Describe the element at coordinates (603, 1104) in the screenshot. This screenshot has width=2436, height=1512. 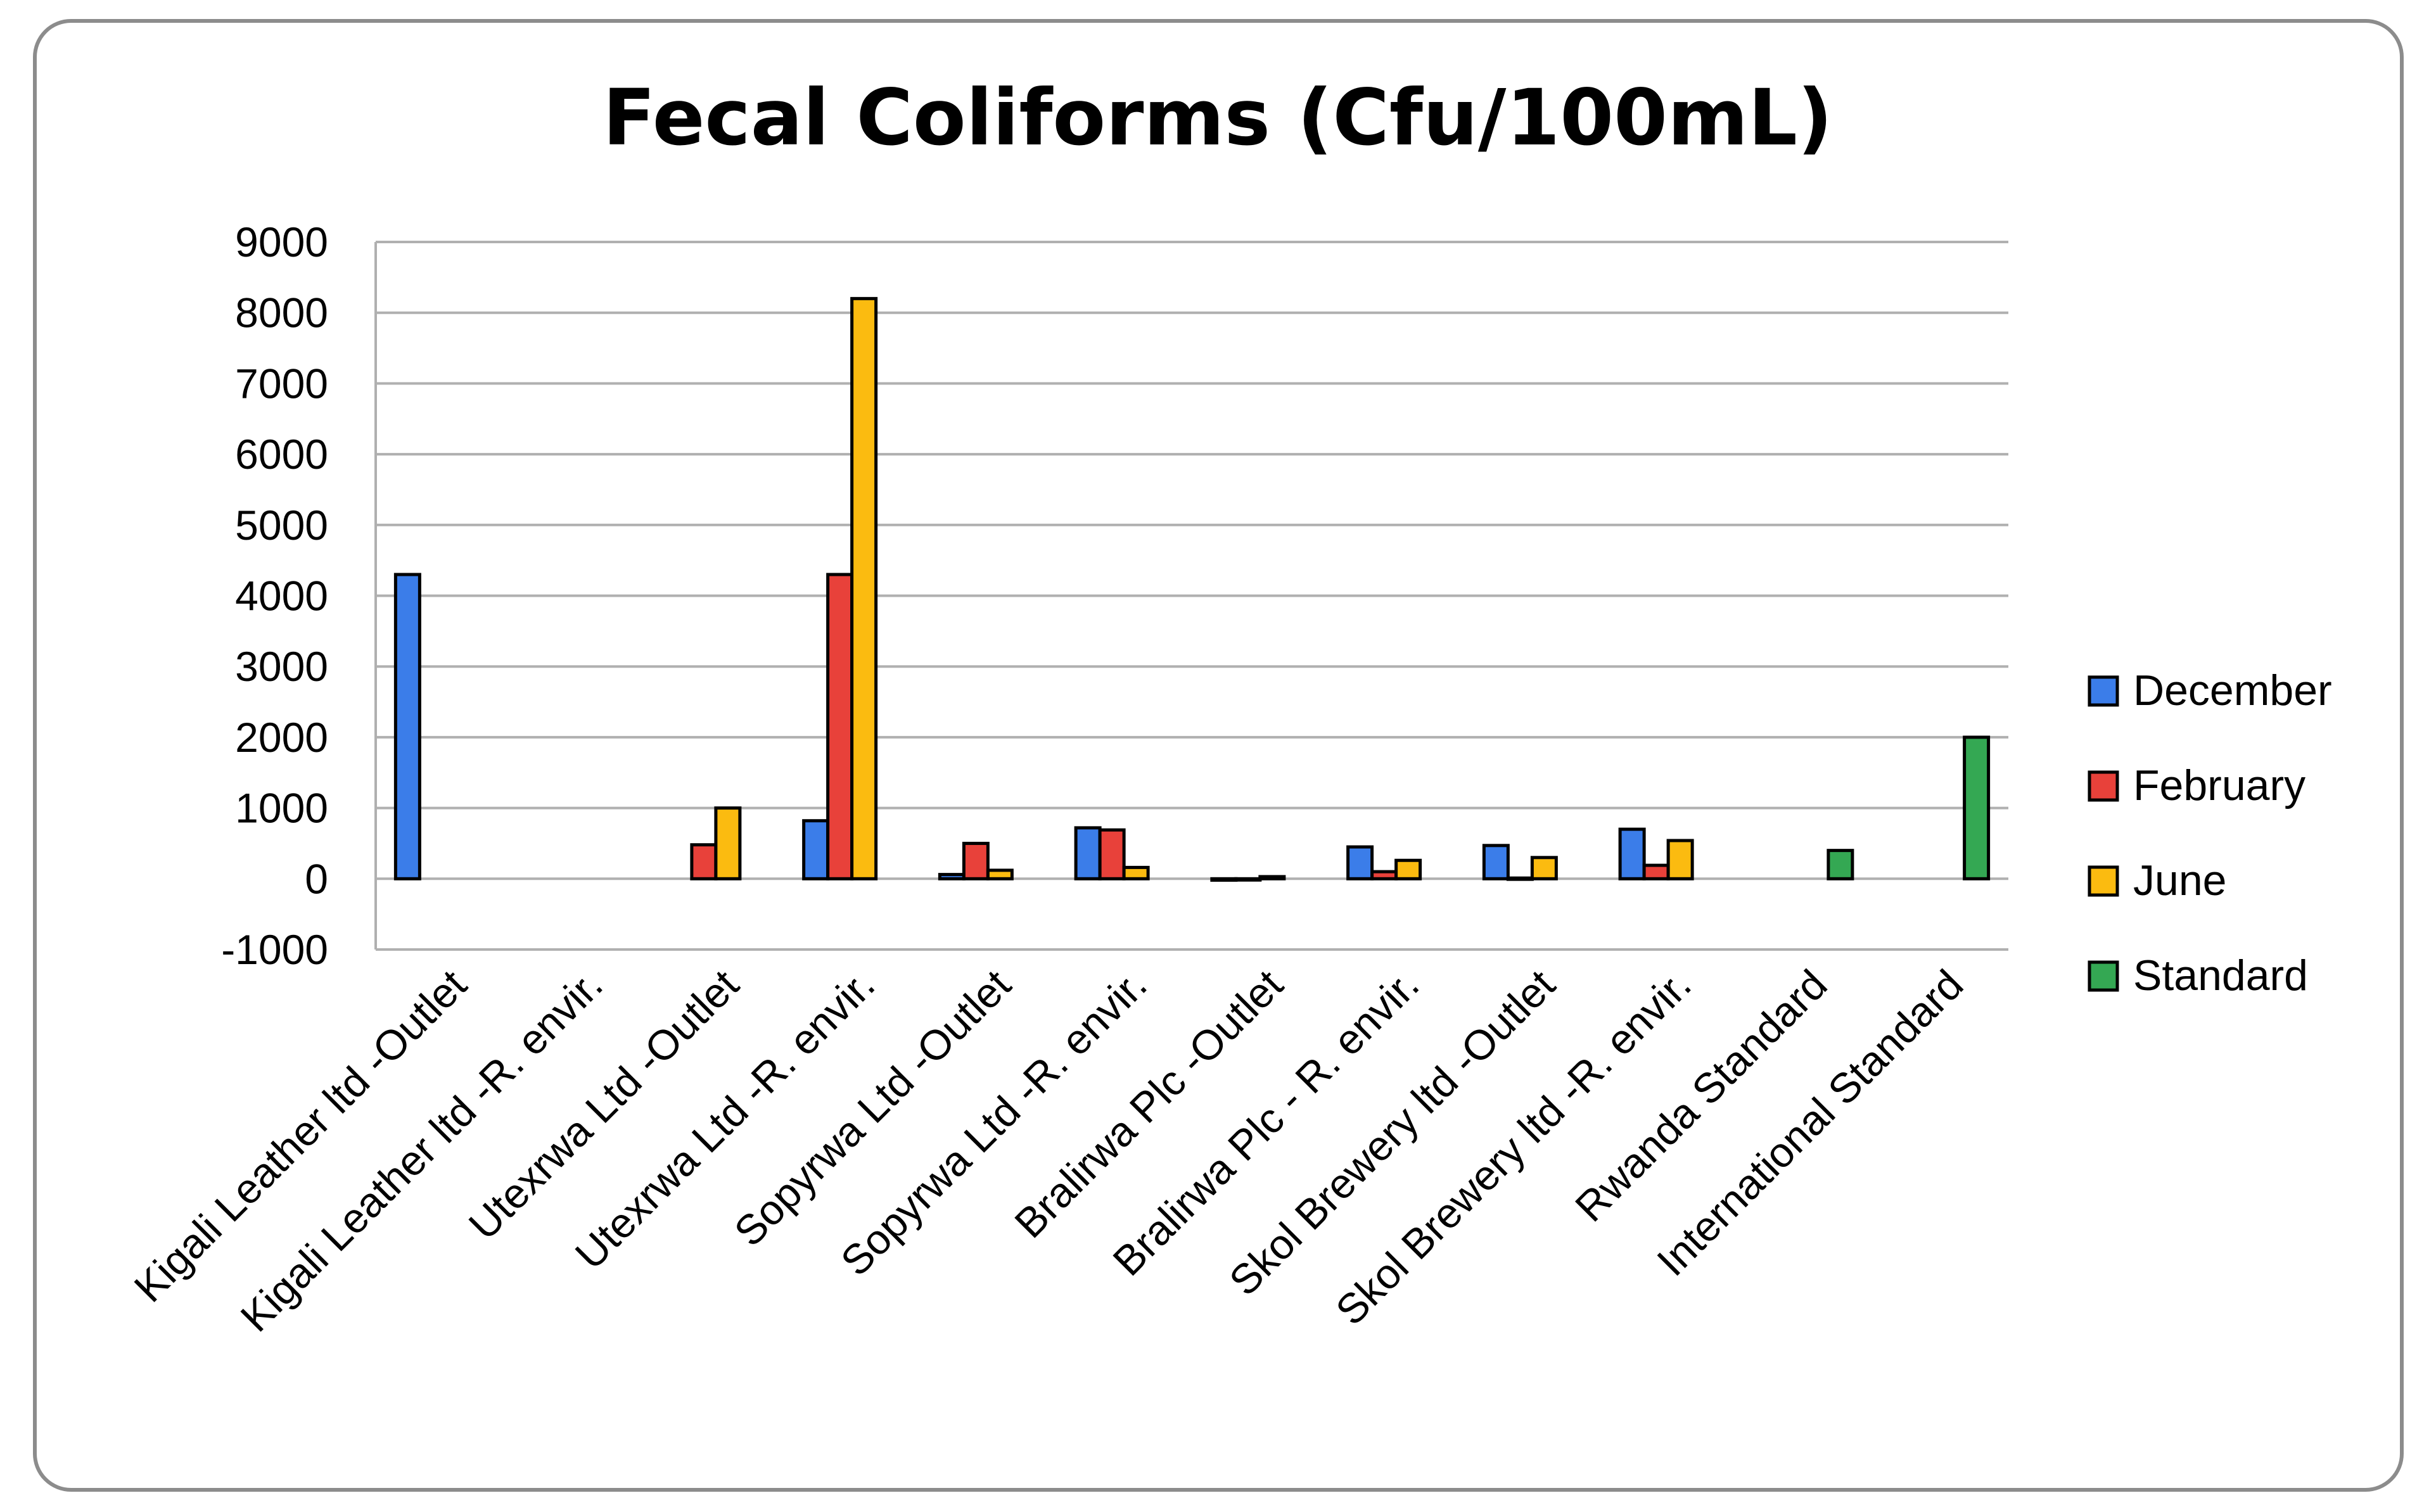
I see `x-category-label: Utexrwa Ltd -Outlet` at that location.